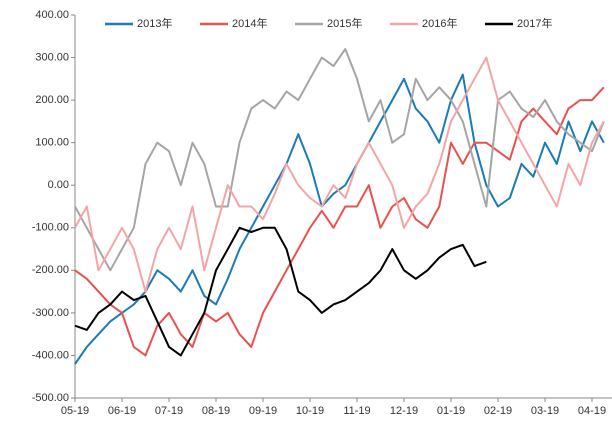 Image resolution: width=612 pixels, height=437 pixels. Describe the element at coordinates (50, 355) in the screenshot. I see `y-tick-label: -400.00` at that location.